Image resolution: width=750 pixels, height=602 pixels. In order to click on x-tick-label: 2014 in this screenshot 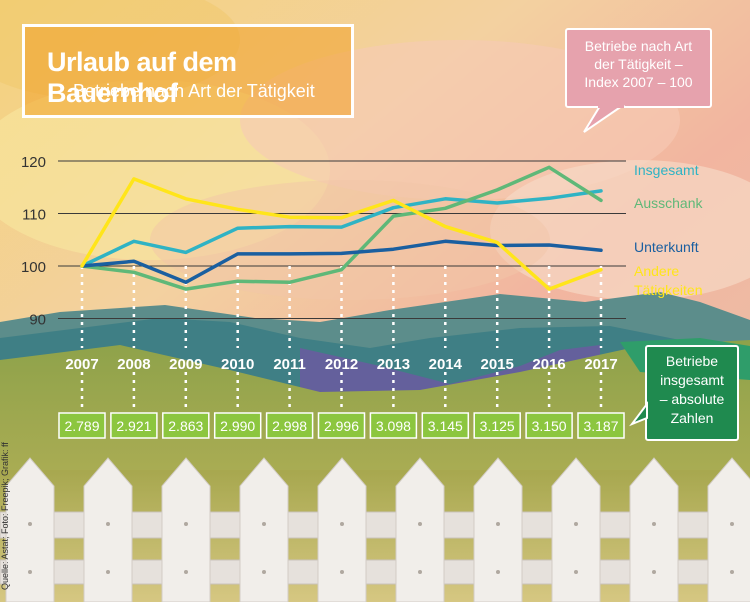, I will do `click(446, 364)`.